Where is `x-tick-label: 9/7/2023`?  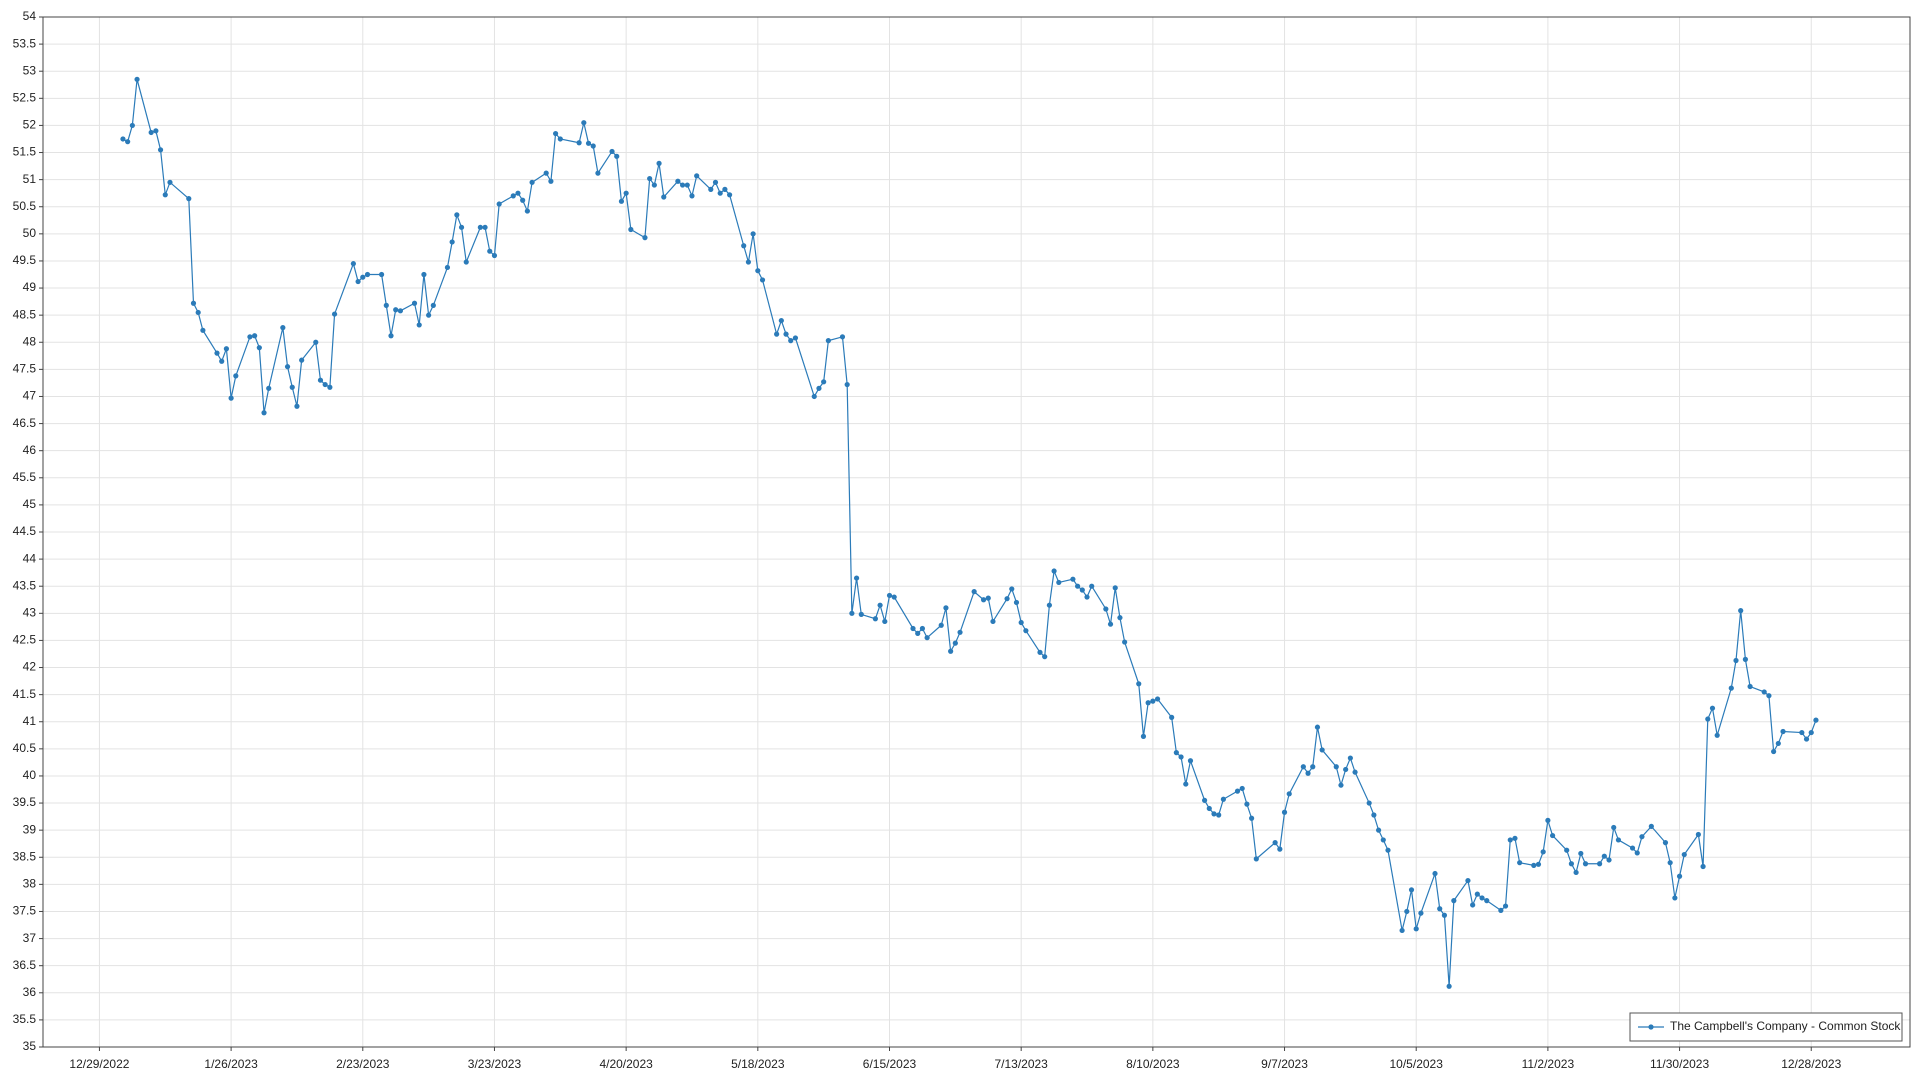 x-tick-label: 9/7/2023 is located at coordinates (1284, 1064).